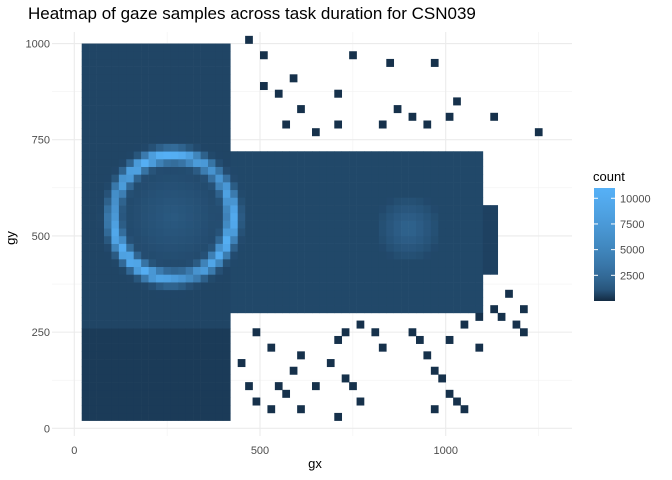 The image size is (672, 480). I want to click on legend-tick-label: 2500, so click(632, 276).